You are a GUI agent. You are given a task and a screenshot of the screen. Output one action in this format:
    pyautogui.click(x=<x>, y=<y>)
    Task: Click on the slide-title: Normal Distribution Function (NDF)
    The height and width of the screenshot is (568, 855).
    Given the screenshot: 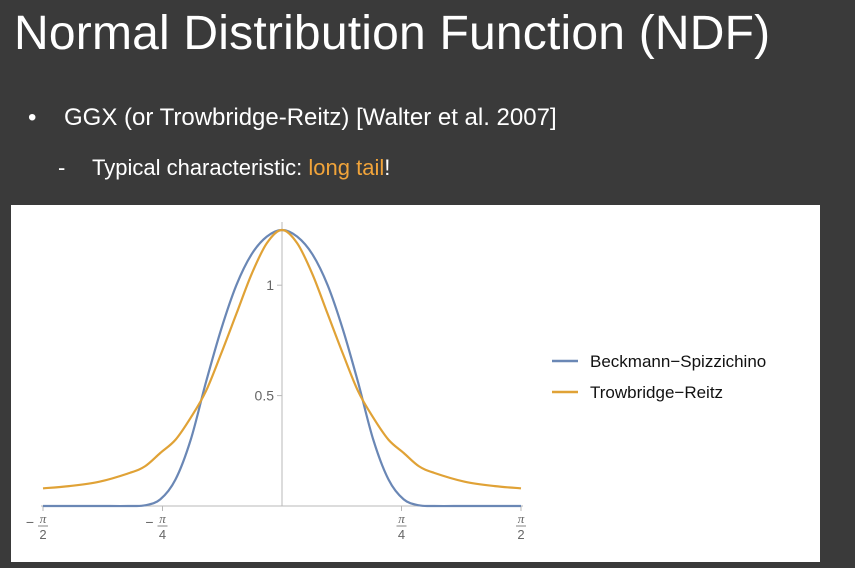 What is the action you would take?
    pyautogui.click(x=392, y=33)
    